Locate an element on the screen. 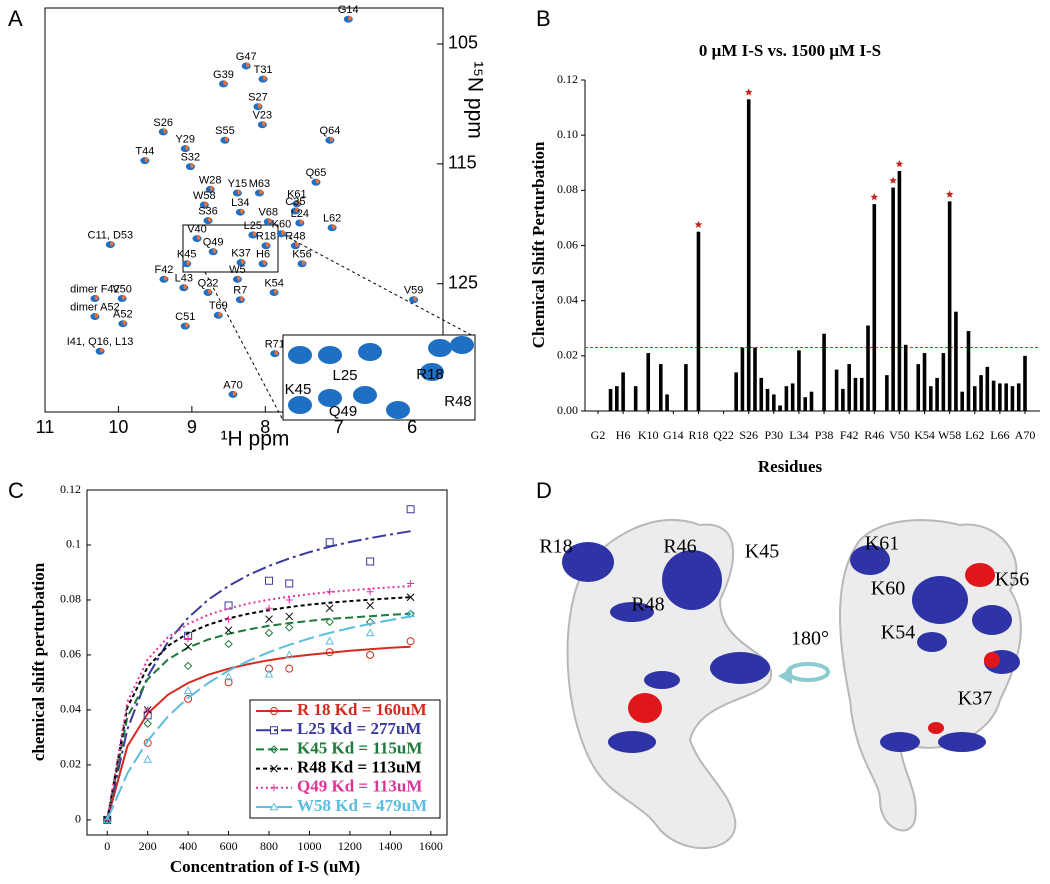 This screenshot has width=1050, height=884. peak-label: K60 is located at coordinates (282, 225).